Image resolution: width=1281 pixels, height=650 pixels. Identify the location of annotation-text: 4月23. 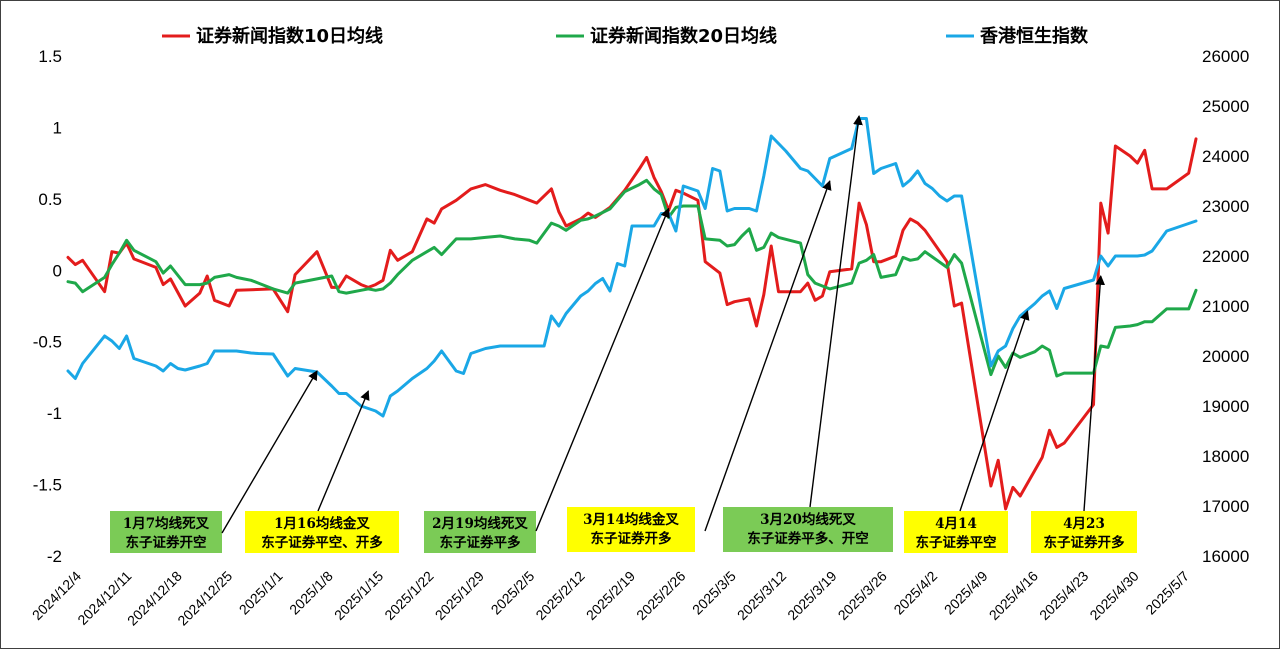
(1084, 524).